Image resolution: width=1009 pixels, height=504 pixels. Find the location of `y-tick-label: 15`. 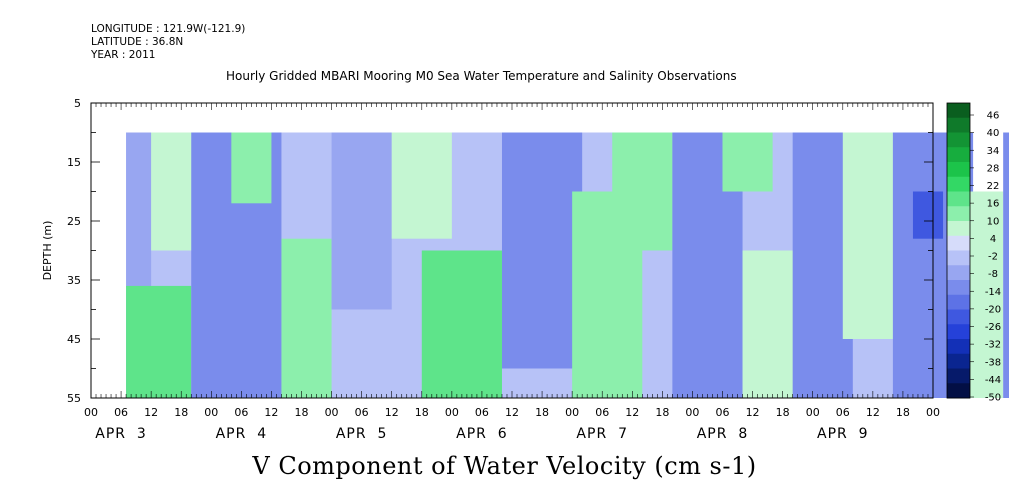

y-tick-label: 15 is located at coordinates (74, 162).